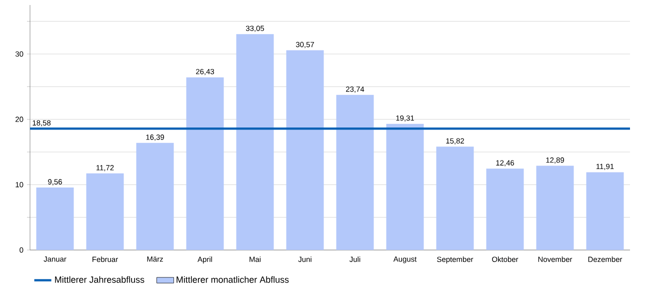 The width and height of the screenshot is (650, 300). Describe the element at coordinates (232, 279) in the screenshot. I see `legend-label: Mittlerer monatlicher Abfluss` at that location.